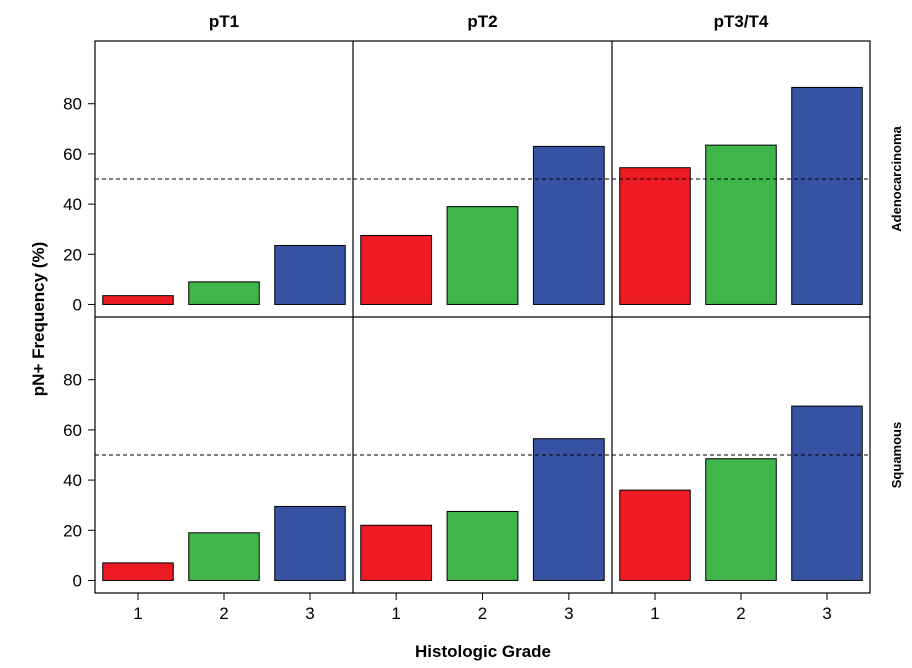 This screenshot has width=912, height=668. Describe the element at coordinates (38, 319) in the screenshot. I see `y-axis-title: pN+ Frequency (%)` at that location.